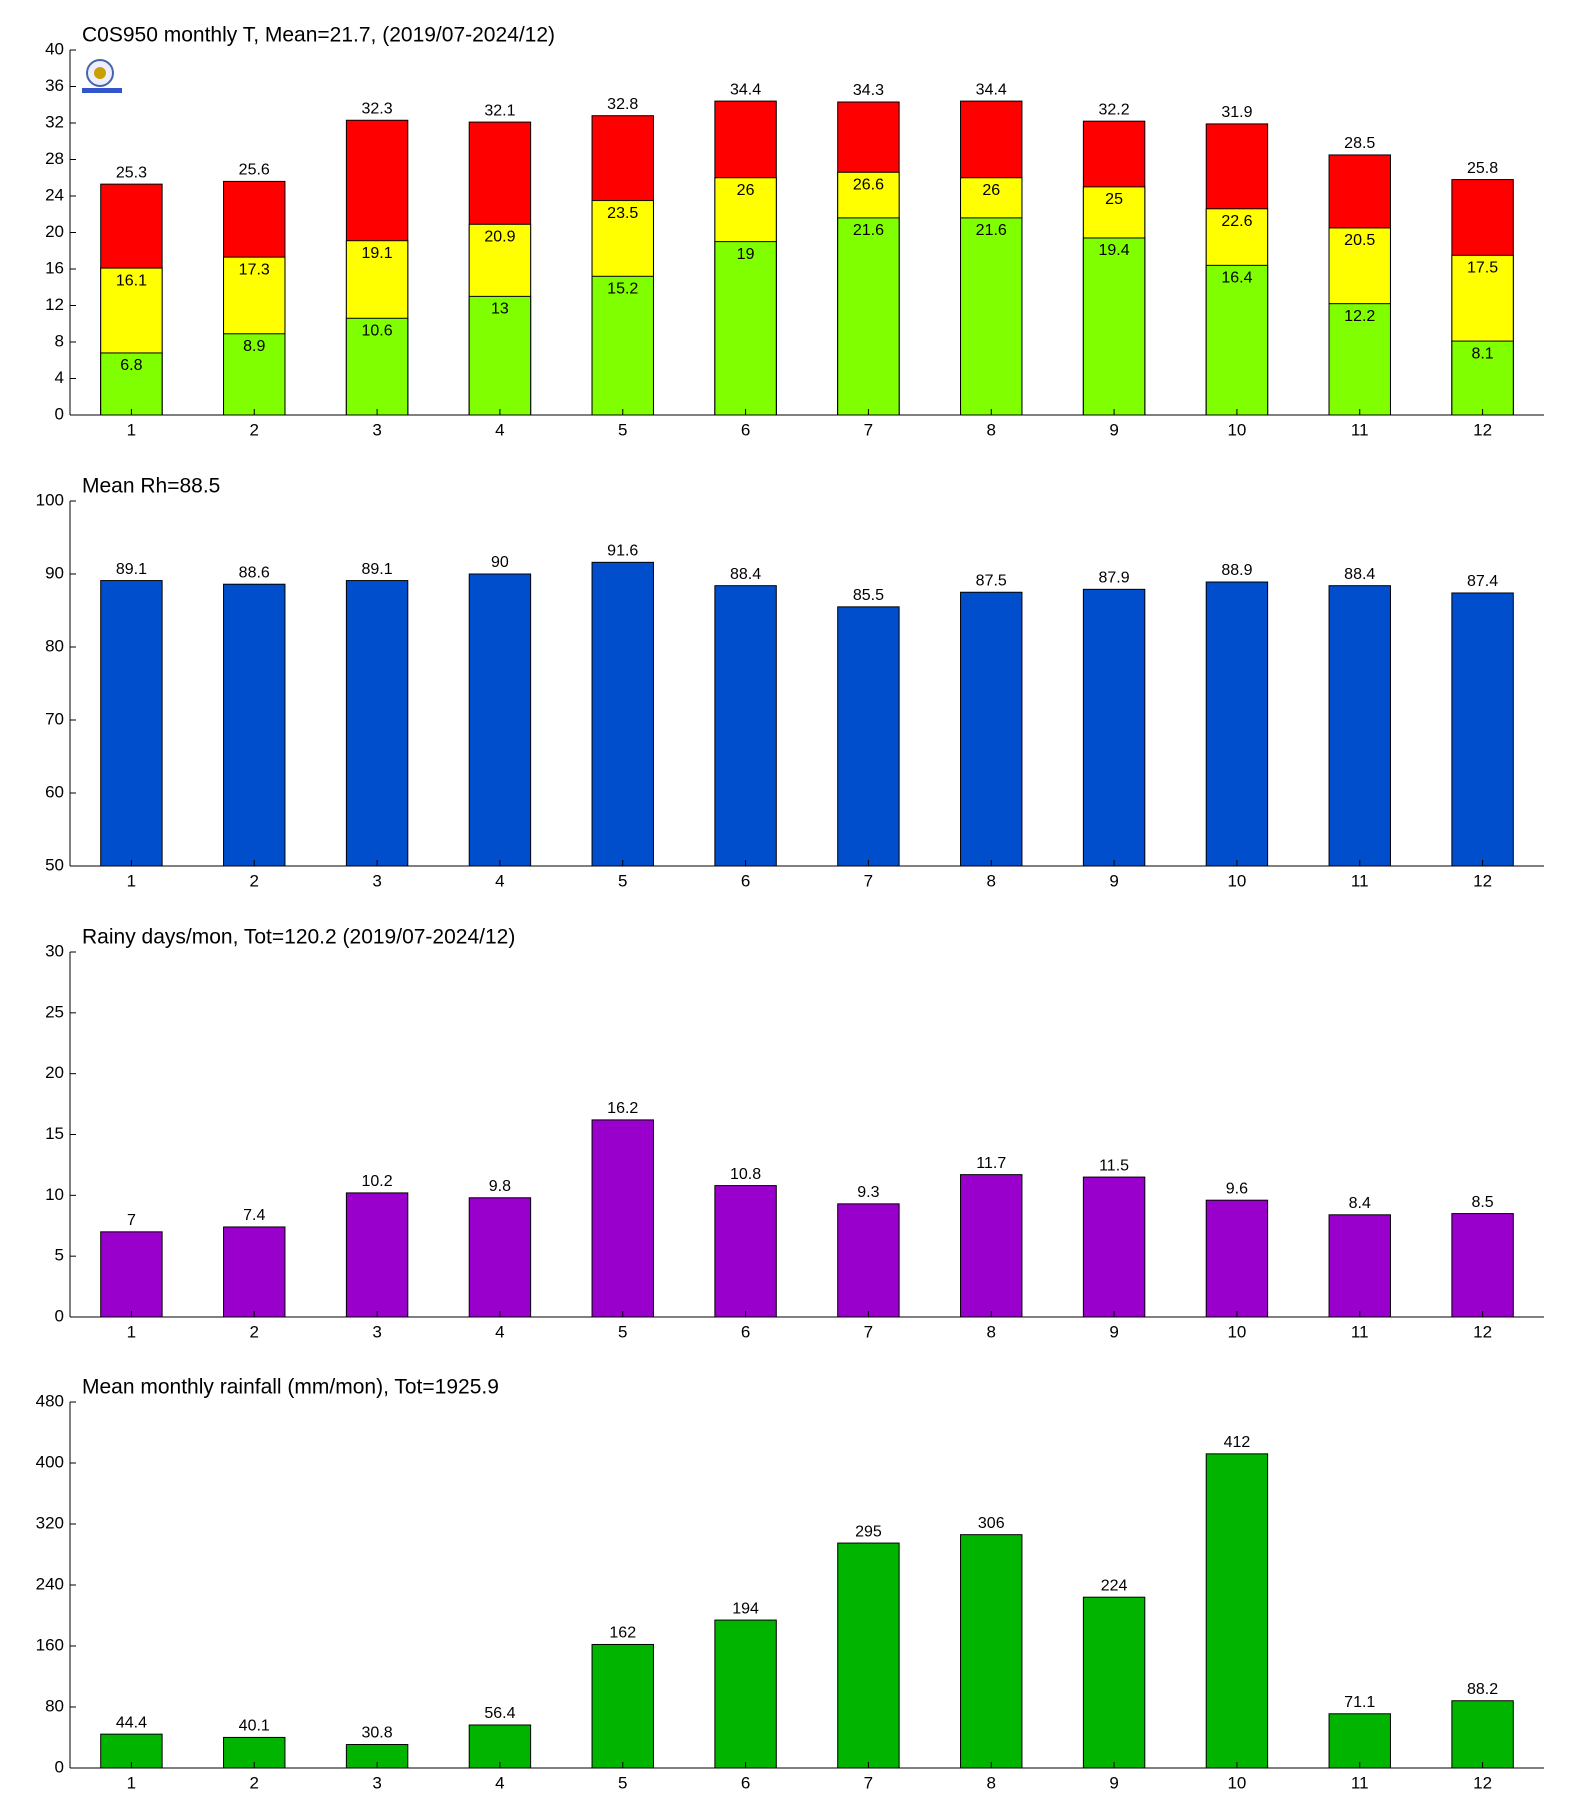  Describe the element at coordinates (254, 572) in the screenshot. I see `value-label: 88.6` at that location.